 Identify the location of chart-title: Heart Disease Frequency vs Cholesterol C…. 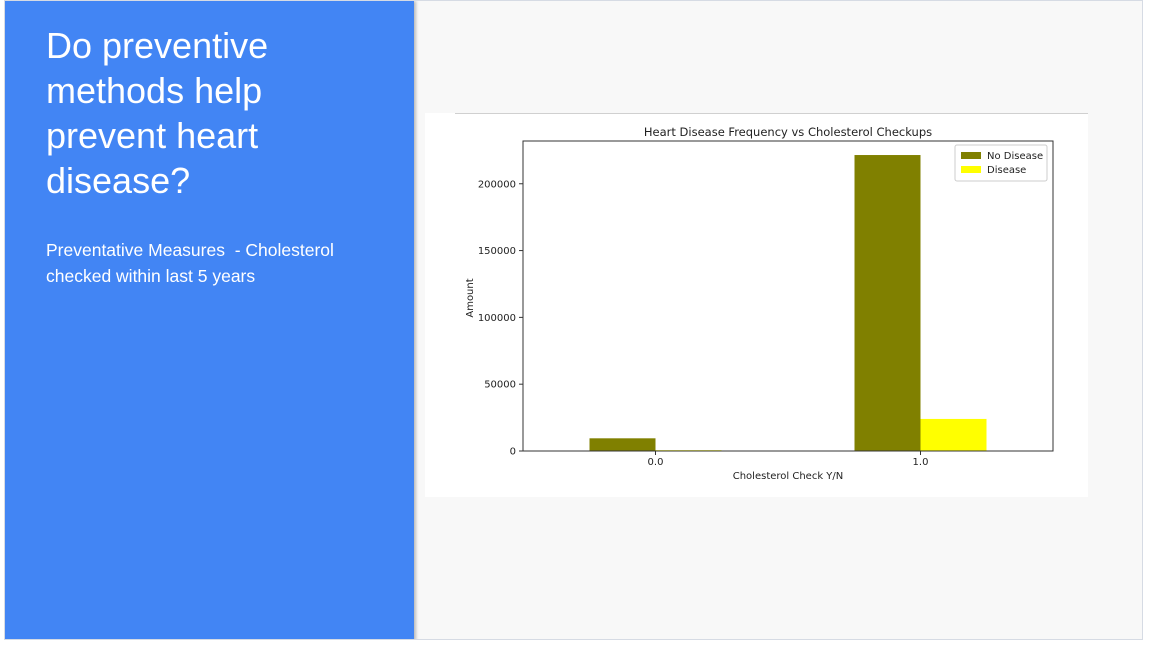
(788, 132).